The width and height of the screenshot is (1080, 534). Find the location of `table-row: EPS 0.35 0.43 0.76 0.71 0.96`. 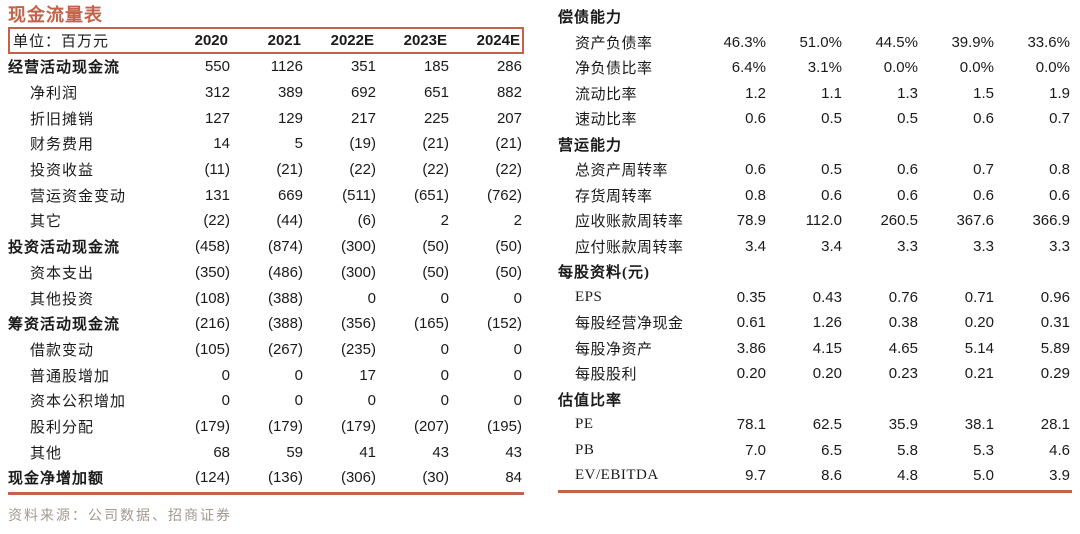

table-row: EPS 0.35 0.43 0.76 0.71 0.96 is located at coordinates (815, 298).